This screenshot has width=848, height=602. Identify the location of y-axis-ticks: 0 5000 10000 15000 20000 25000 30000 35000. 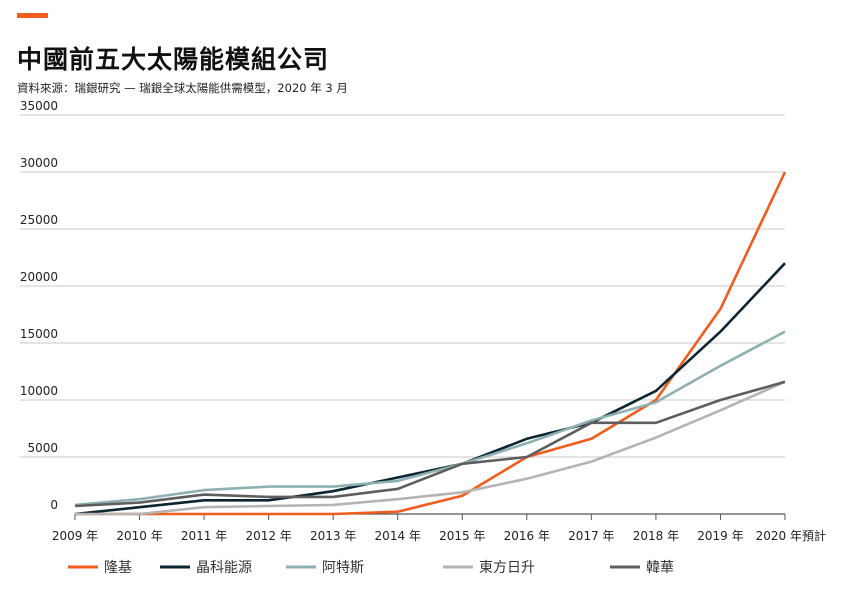
(39, 305).